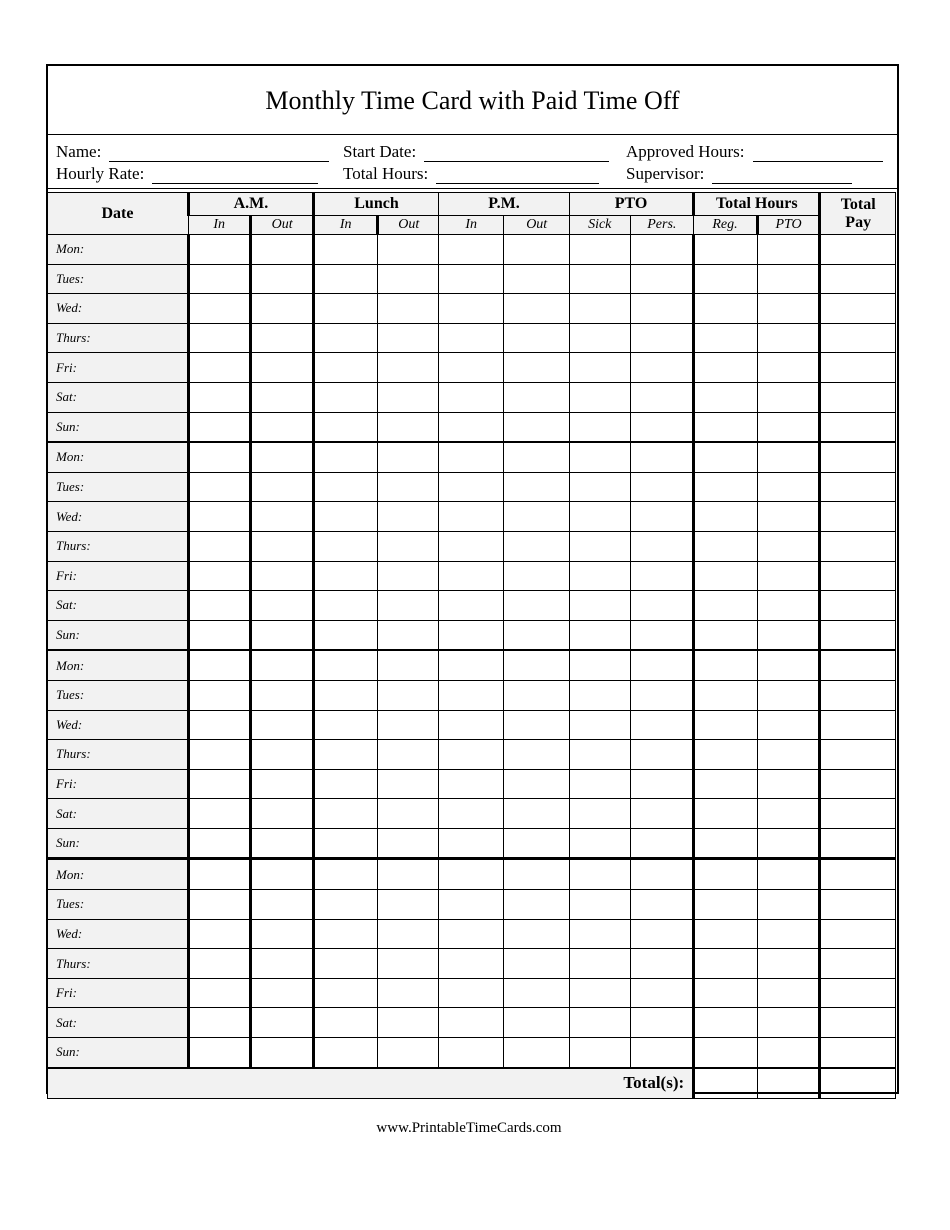 This screenshot has height=1230, width=950. Describe the element at coordinates (518, 175) in the screenshot. I see `total-hours-line` at that location.